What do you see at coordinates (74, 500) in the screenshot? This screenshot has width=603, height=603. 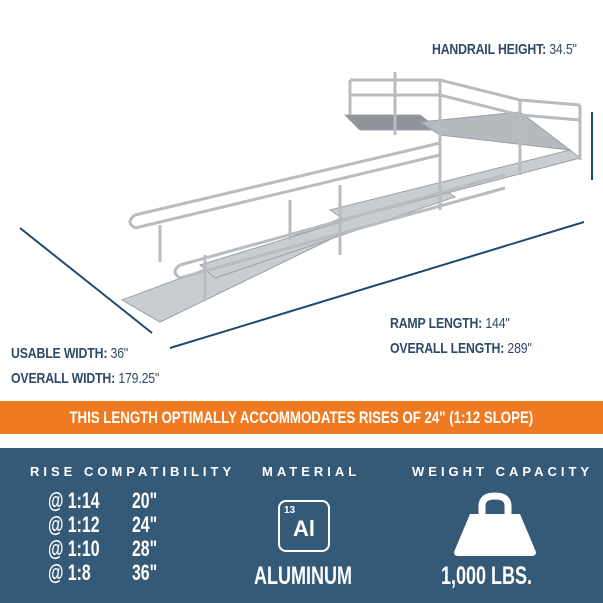 I see `slope: @ 1:14` at bounding box center [74, 500].